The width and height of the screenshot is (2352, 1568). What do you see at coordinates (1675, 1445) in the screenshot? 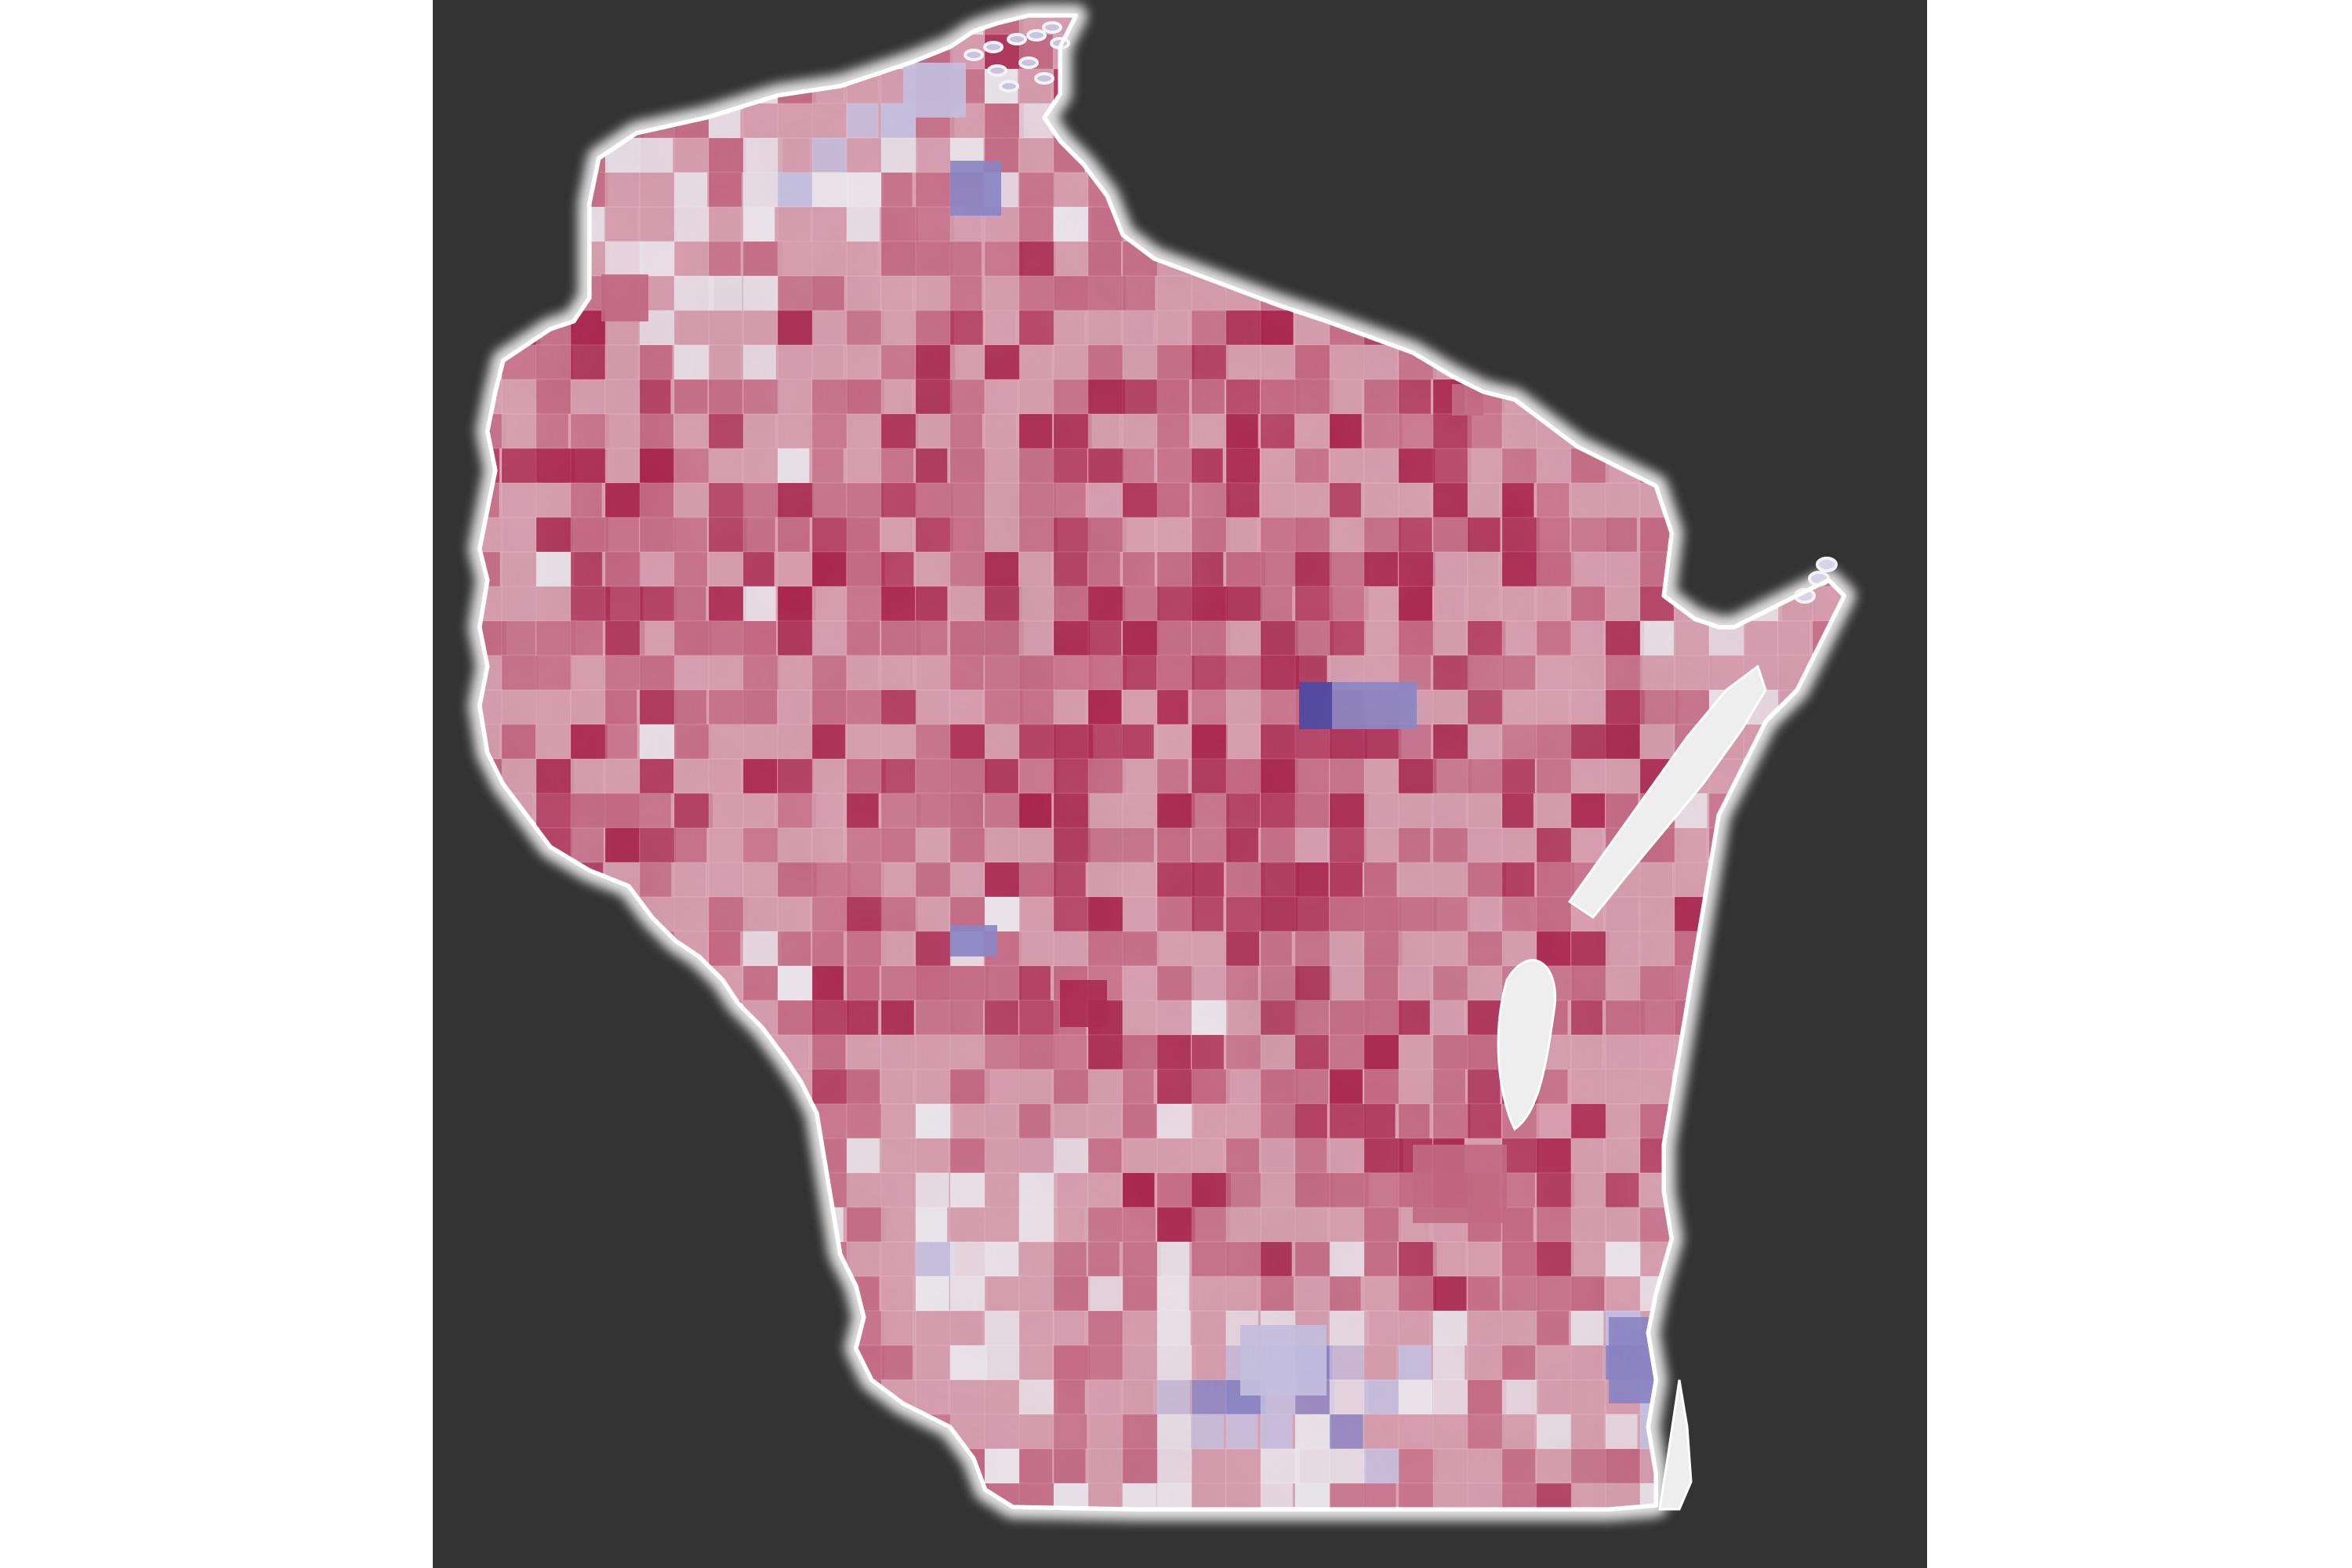
I see `lake-michigan-shore` at bounding box center [1675, 1445].